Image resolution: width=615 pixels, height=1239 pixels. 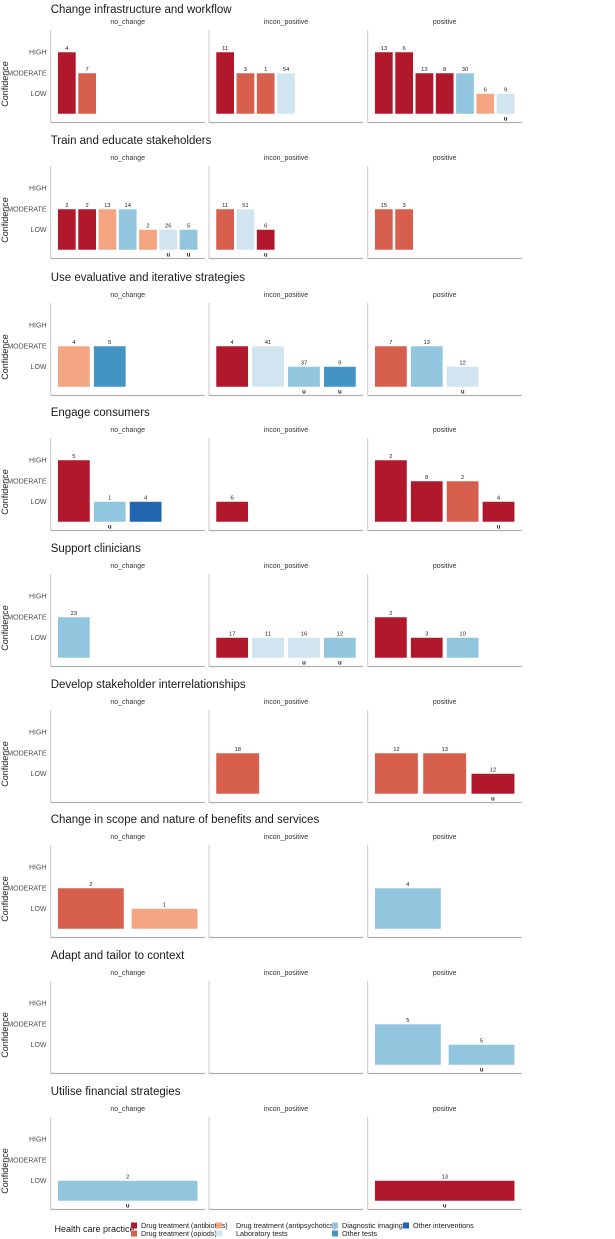 I want to click on bar-value-label: 41, so click(x=268, y=343).